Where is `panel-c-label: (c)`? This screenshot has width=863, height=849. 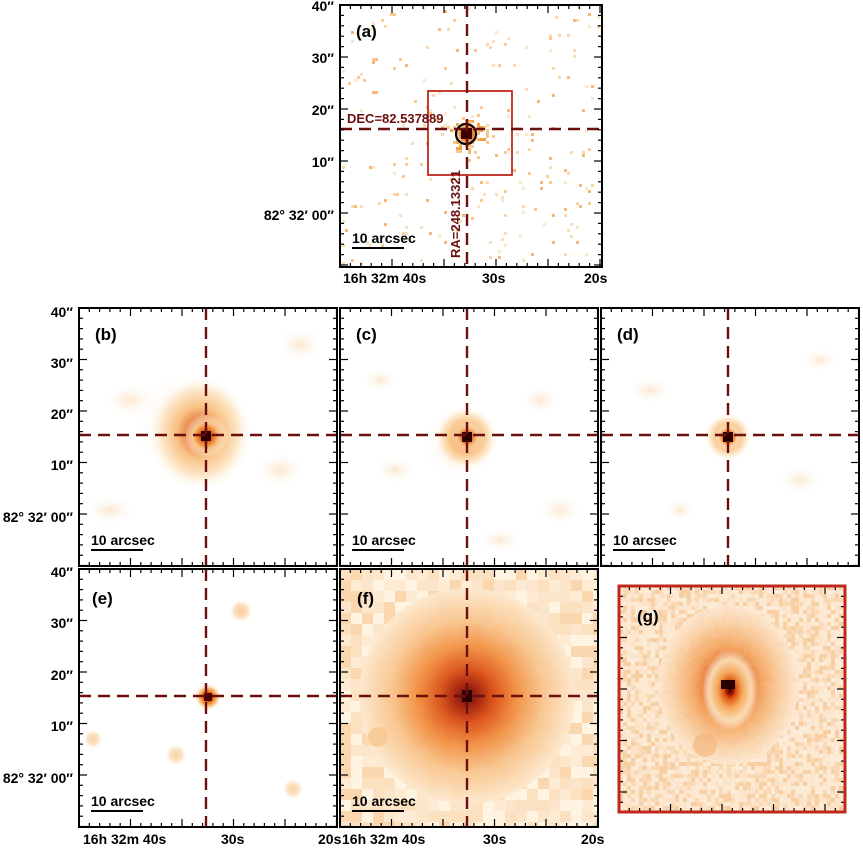
panel-c-label: (c) is located at coordinates (366, 334).